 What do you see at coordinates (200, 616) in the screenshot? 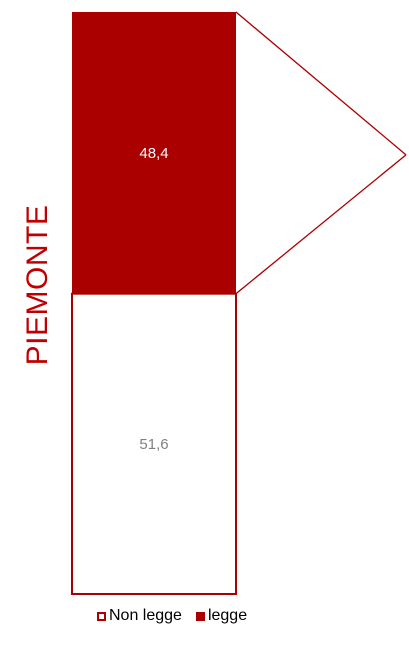
I see `legend-swatch-legge` at bounding box center [200, 616].